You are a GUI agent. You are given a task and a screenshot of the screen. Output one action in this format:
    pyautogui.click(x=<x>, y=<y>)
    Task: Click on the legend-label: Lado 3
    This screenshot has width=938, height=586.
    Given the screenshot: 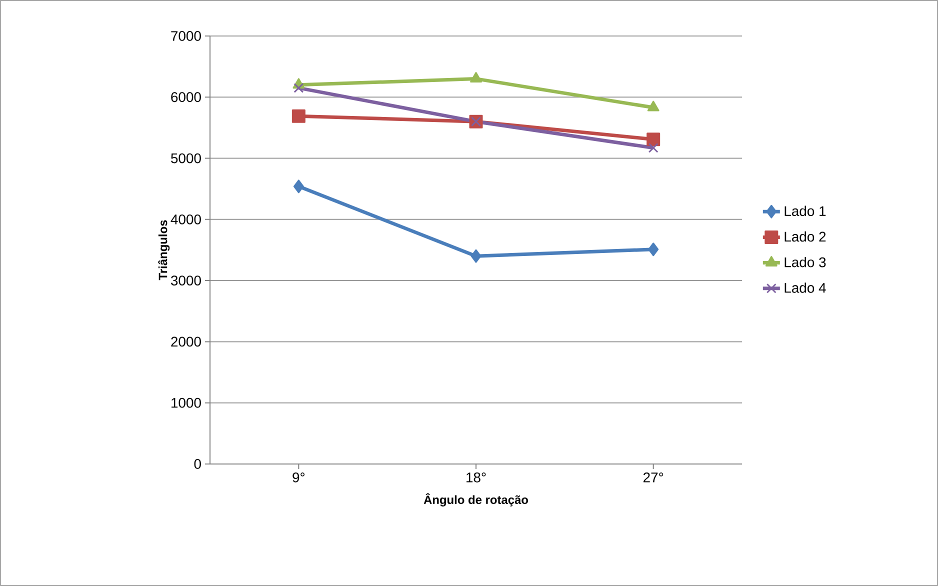 What is the action you would take?
    pyautogui.click(x=805, y=262)
    